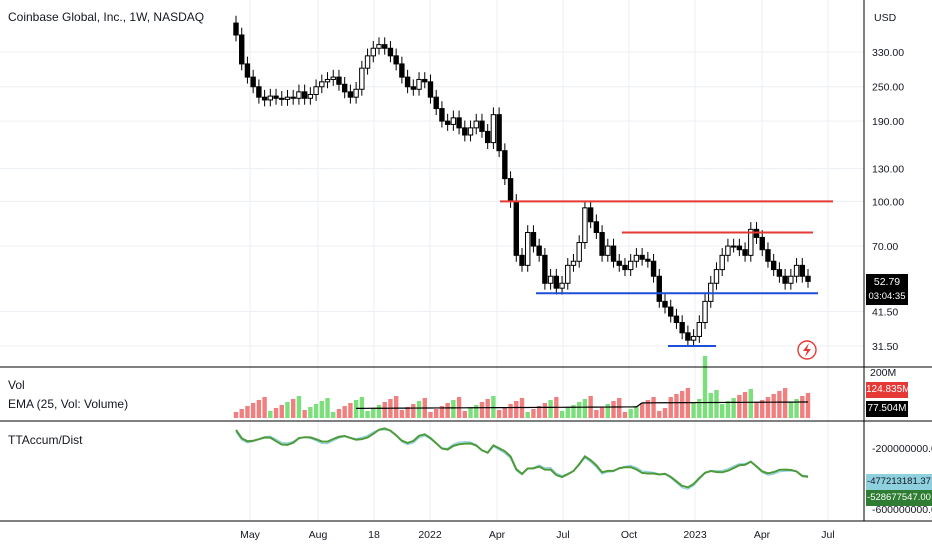 This screenshot has height=550, width=932. Describe the element at coordinates (899, 482) in the screenshot. I see `tt-value1-badge: -477213181.37` at that location.